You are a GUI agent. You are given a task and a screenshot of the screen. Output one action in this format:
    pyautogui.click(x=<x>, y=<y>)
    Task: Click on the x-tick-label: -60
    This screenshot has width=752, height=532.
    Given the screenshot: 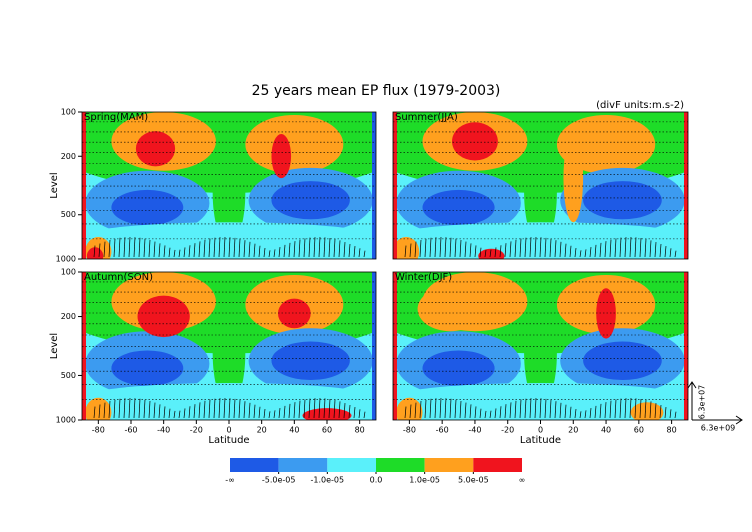 What is the action you would take?
    pyautogui.click(x=130, y=430)
    